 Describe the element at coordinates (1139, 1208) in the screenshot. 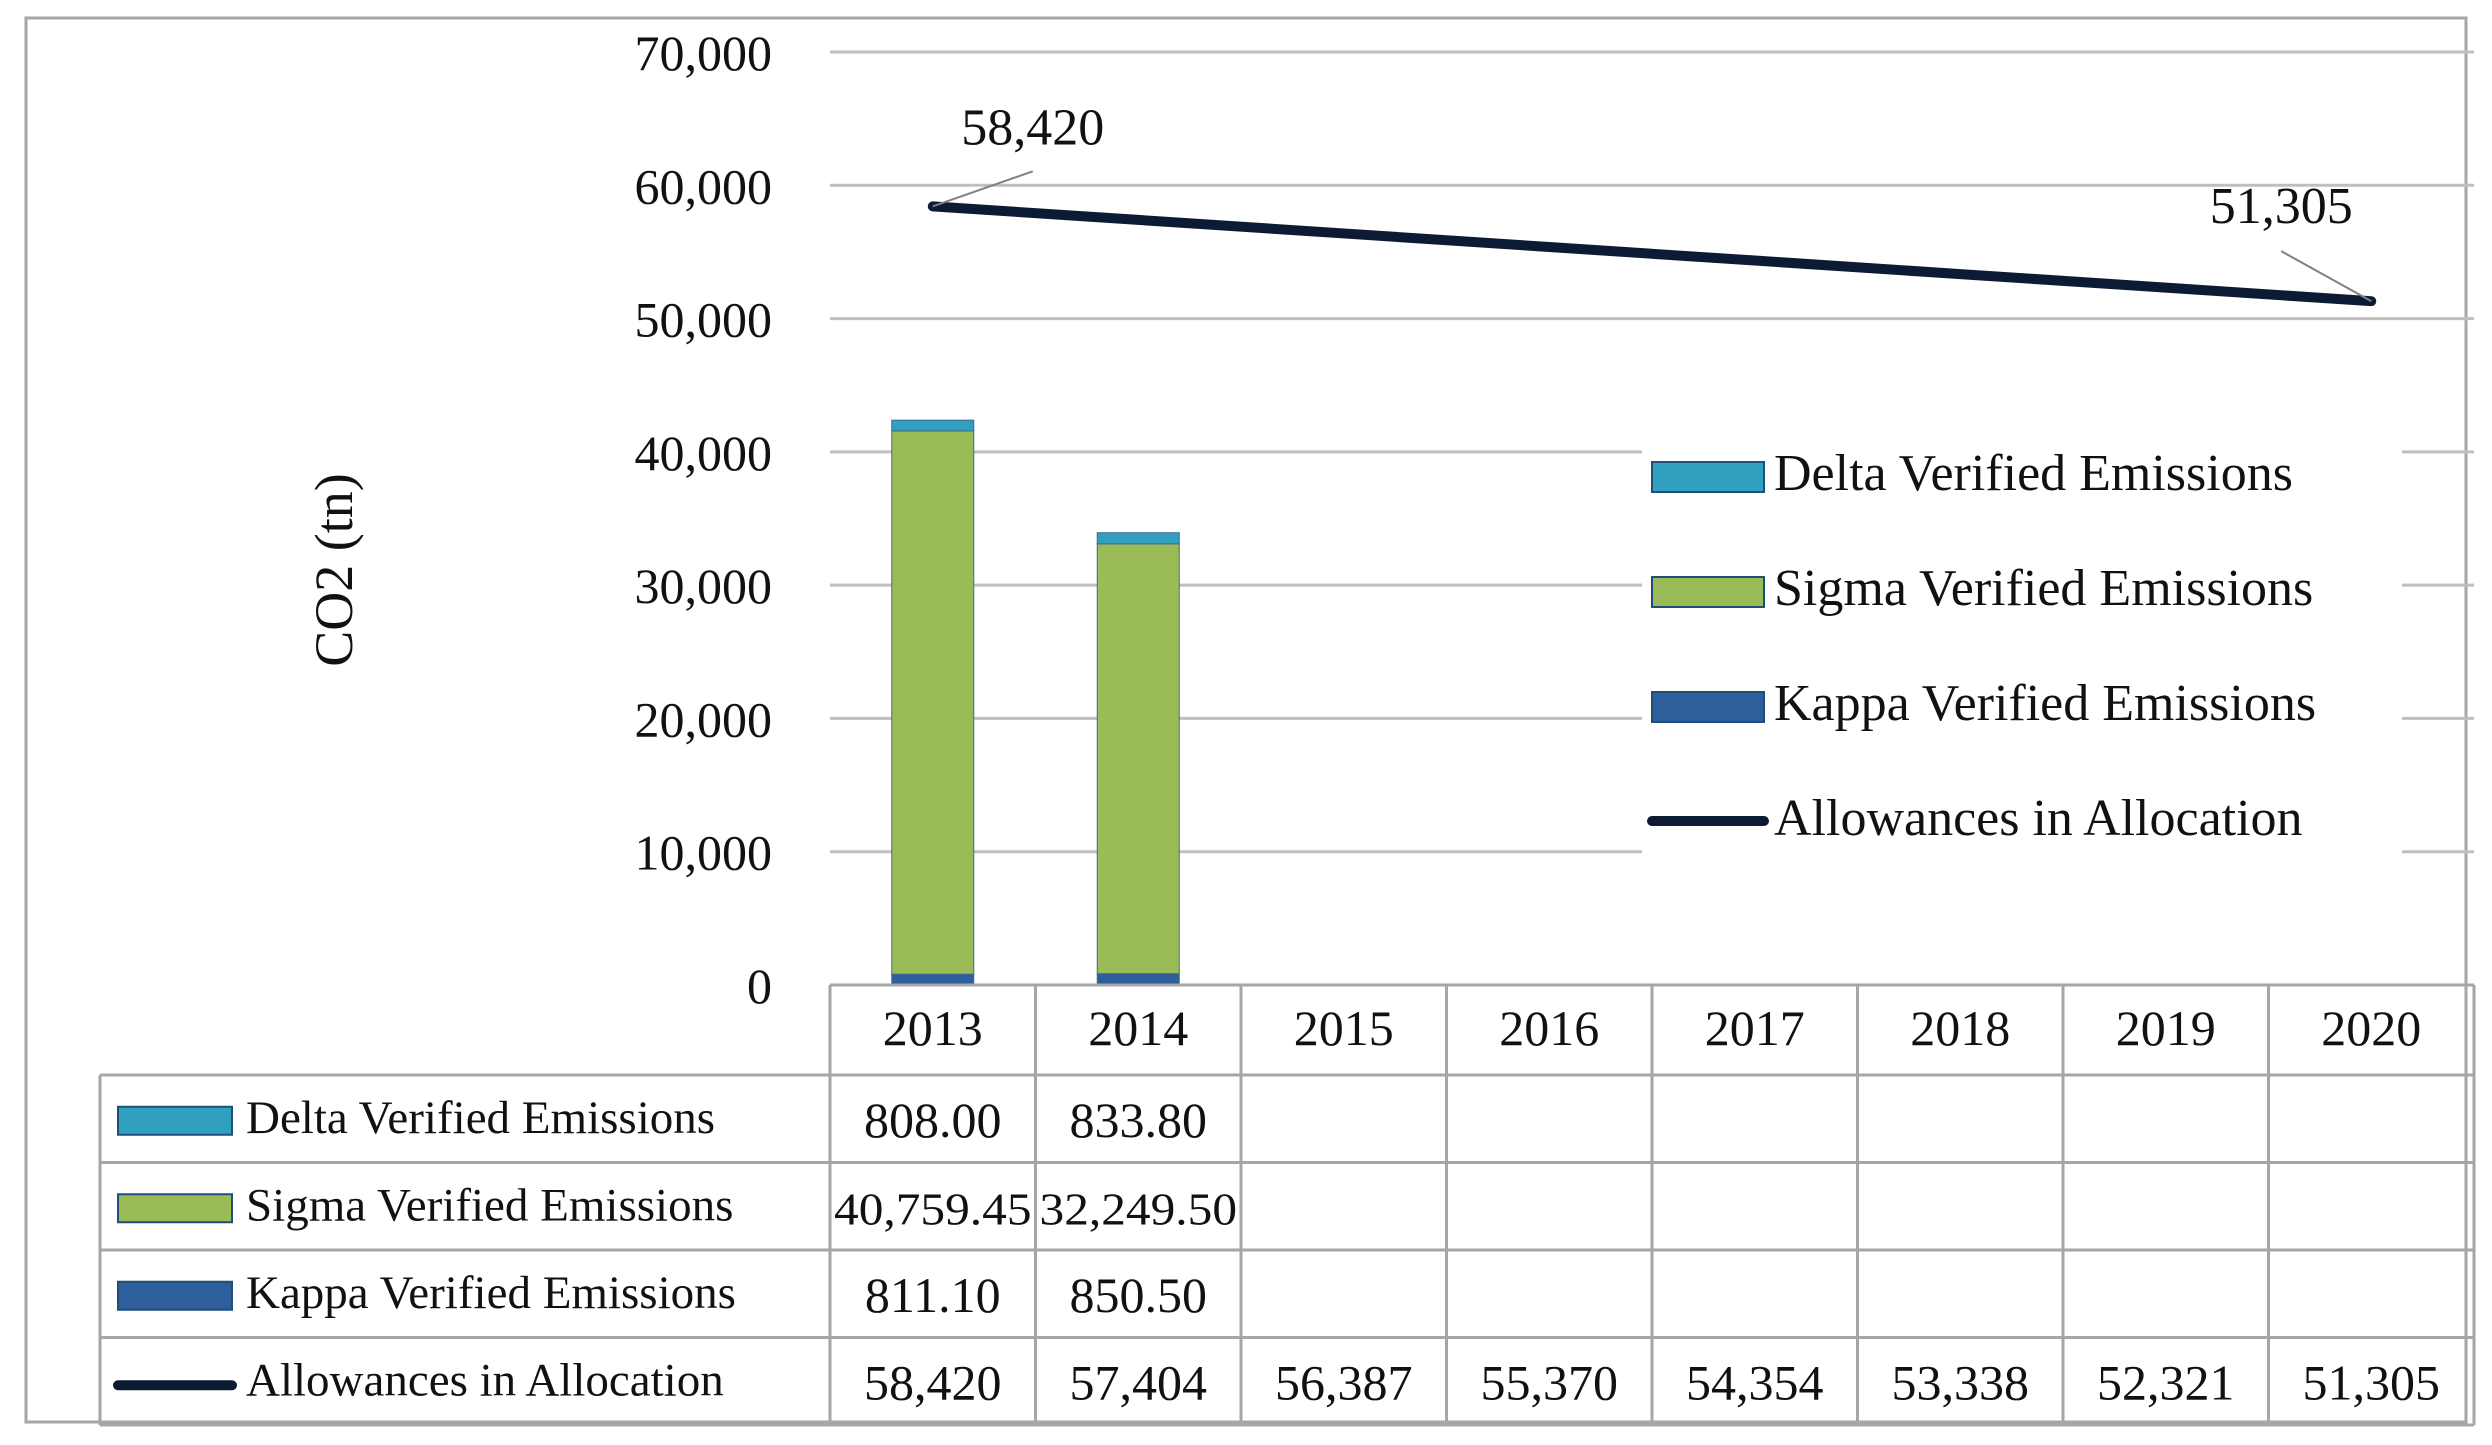

I see `table-cell: 32,249.50` at that location.